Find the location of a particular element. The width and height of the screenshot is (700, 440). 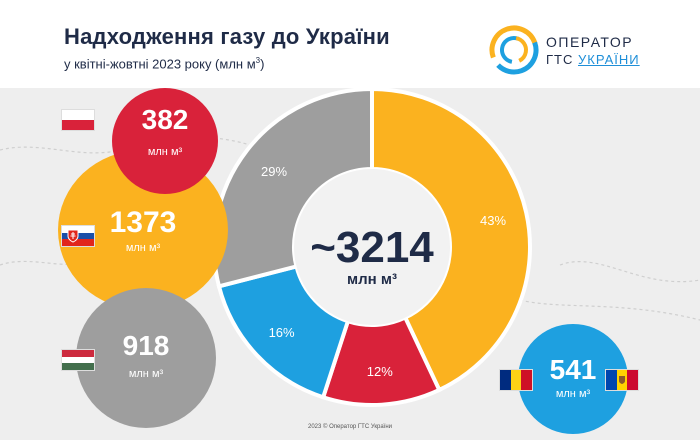

bubble-hungary-unit: млн м³ is located at coordinates (146, 374).